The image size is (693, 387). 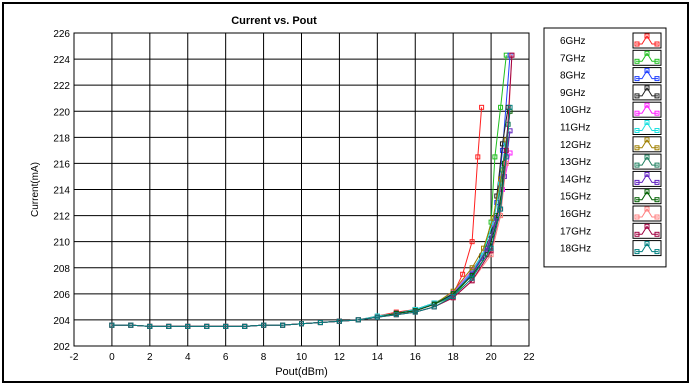 I want to click on legend-label: 8GHz, so click(x=573, y=76).